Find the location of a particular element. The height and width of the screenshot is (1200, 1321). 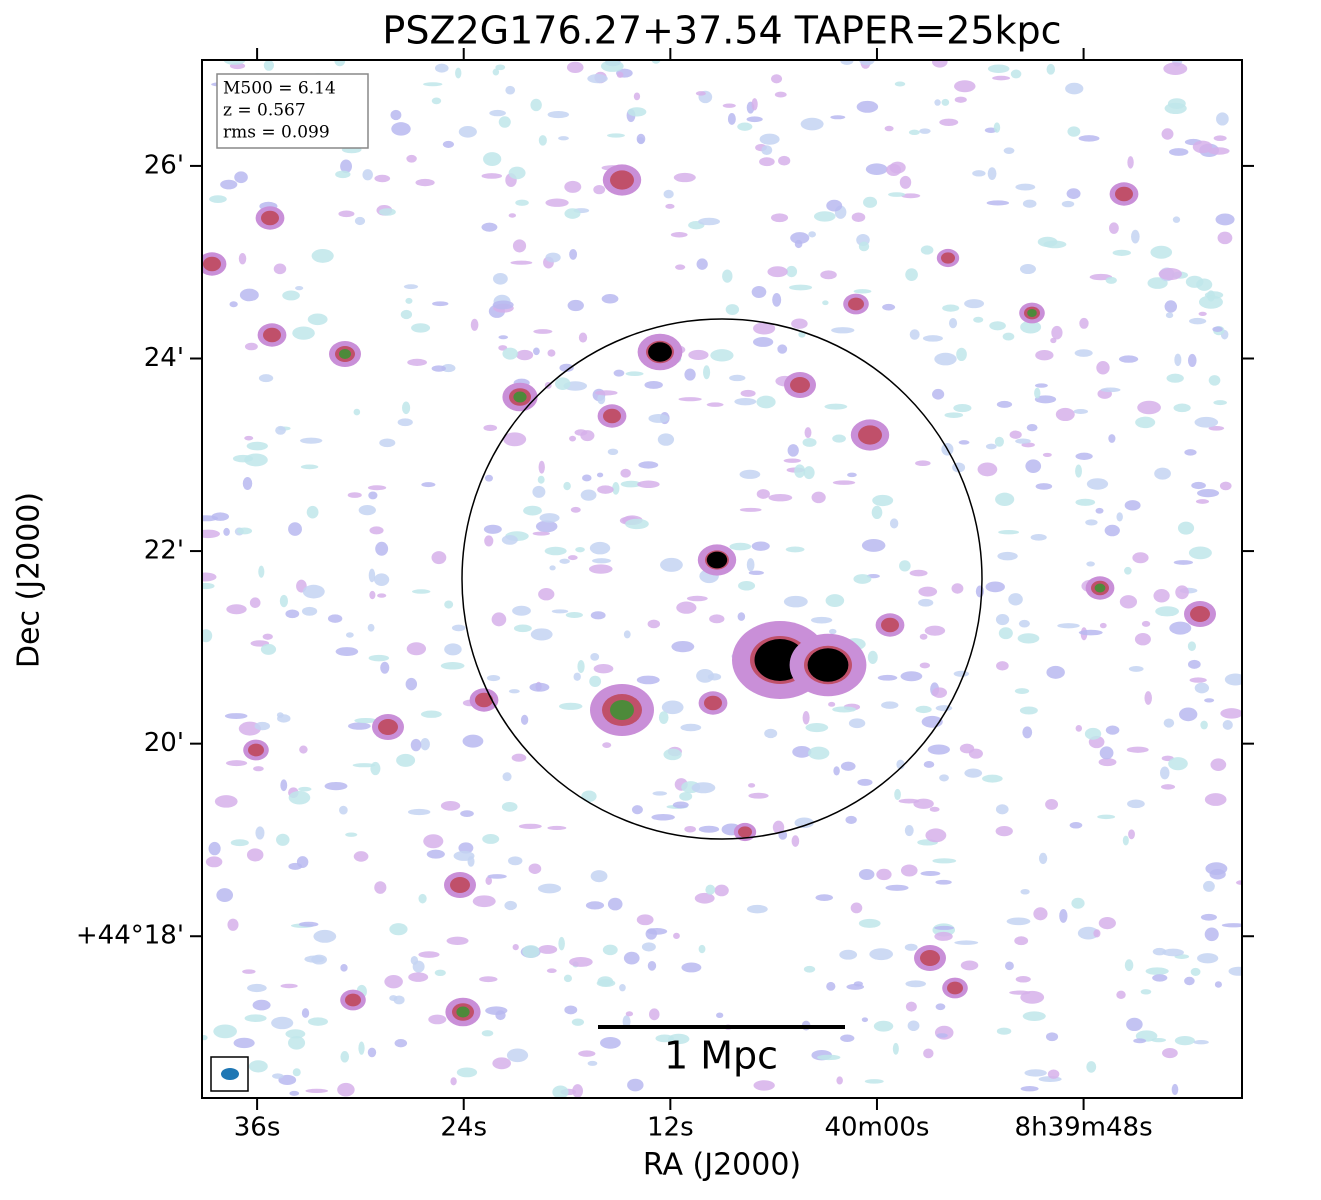

x-tick-label: 24s is located at coordinates (463, 1128).